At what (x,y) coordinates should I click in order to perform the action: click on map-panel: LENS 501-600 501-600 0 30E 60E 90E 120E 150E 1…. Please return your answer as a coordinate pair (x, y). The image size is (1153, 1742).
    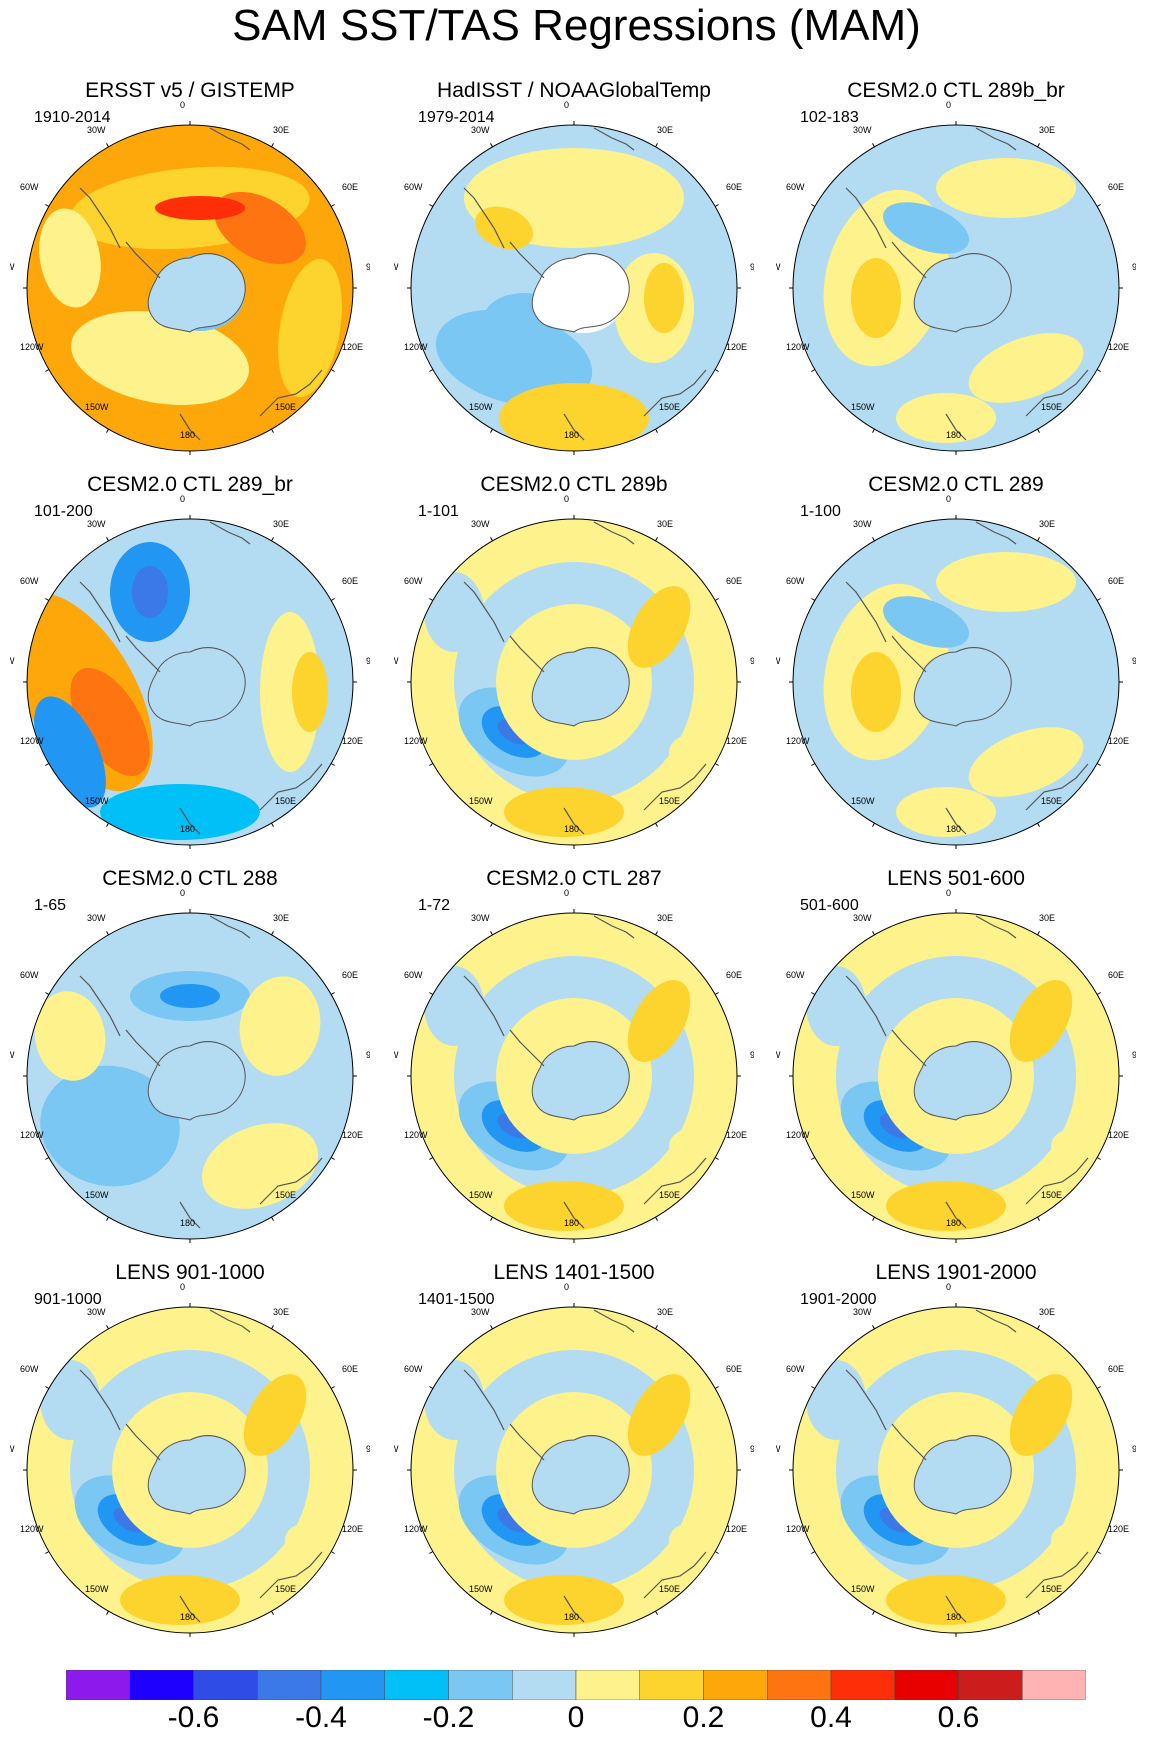
    Looking at the image, I should click on (956, 1063).